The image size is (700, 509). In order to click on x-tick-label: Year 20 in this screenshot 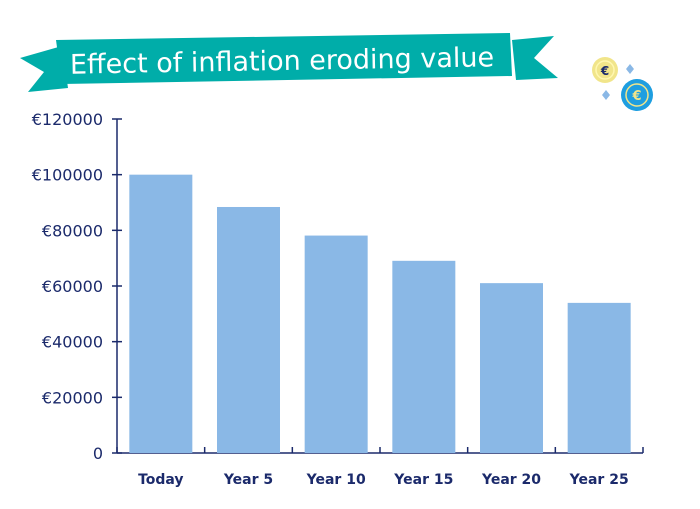, I will do `click(511, 480)`.